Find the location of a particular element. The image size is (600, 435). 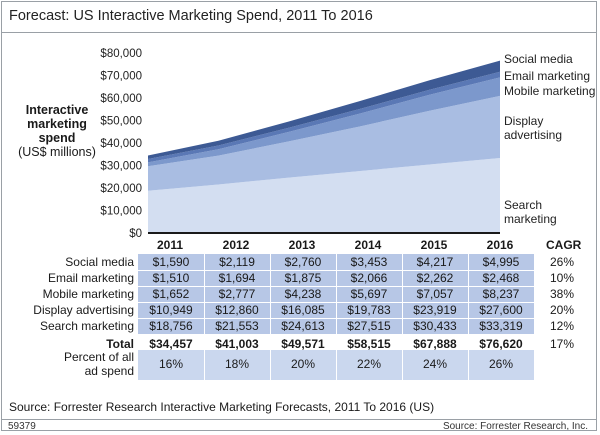

table-cell: $2,119 is located at coordinates (237, 262).